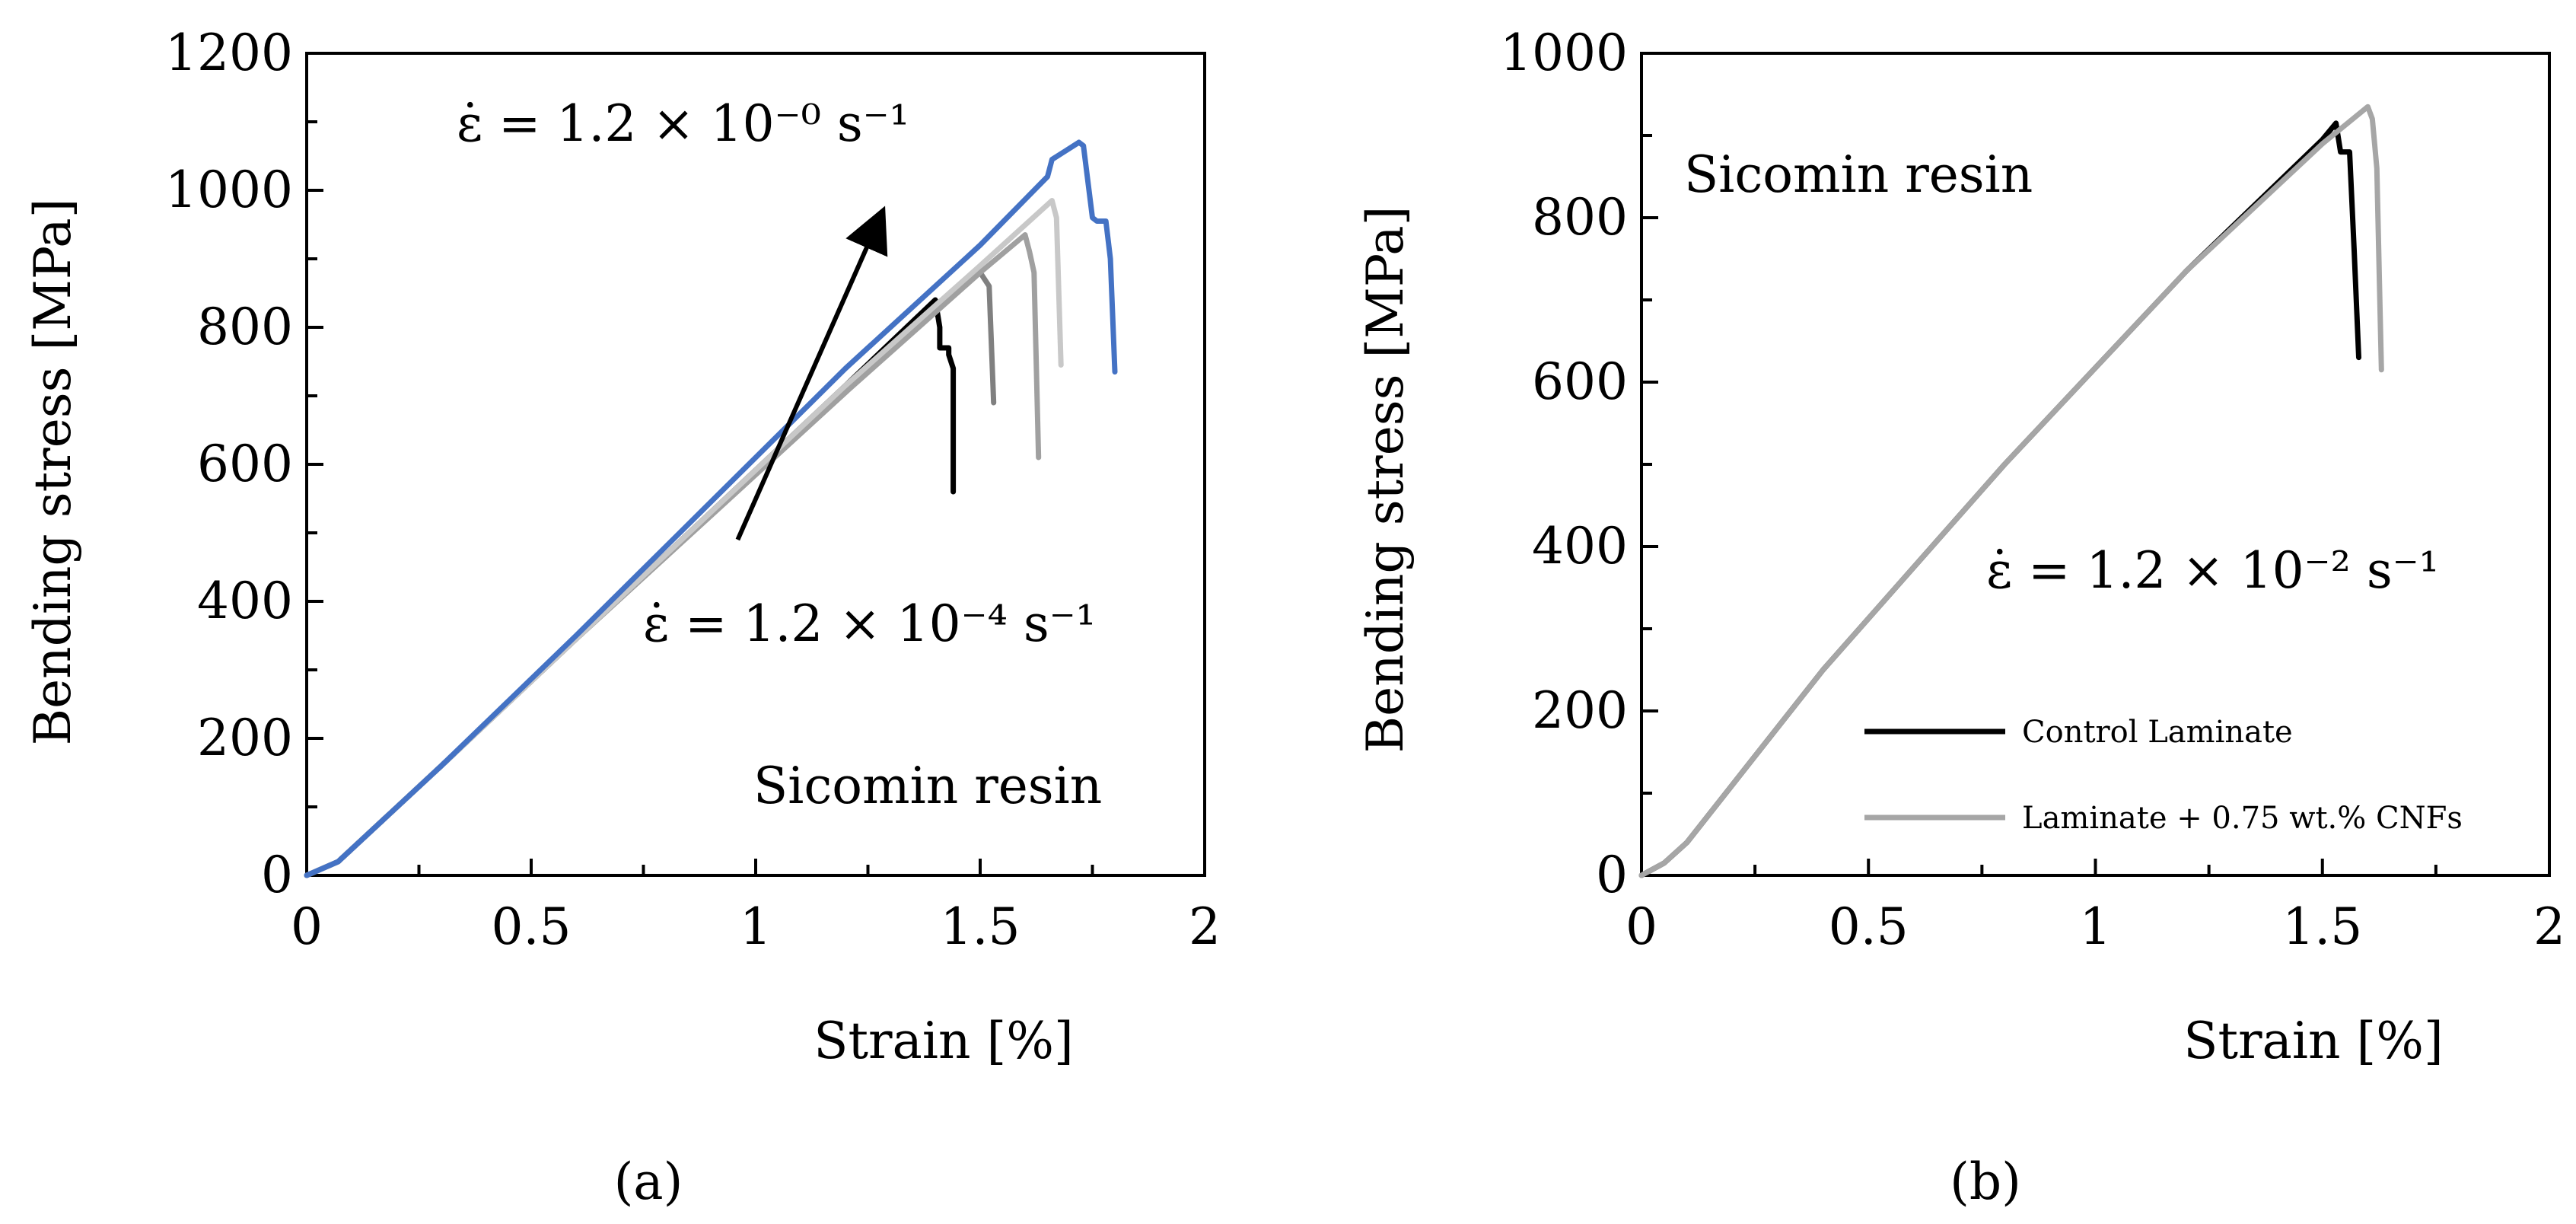 Image resolution: width=2576 pixels, height=1224 pixels. Describe the element at coordinates (2313, 1041) in the screenshot. I see `panel-b-x-label: Strain [%]` at that location.